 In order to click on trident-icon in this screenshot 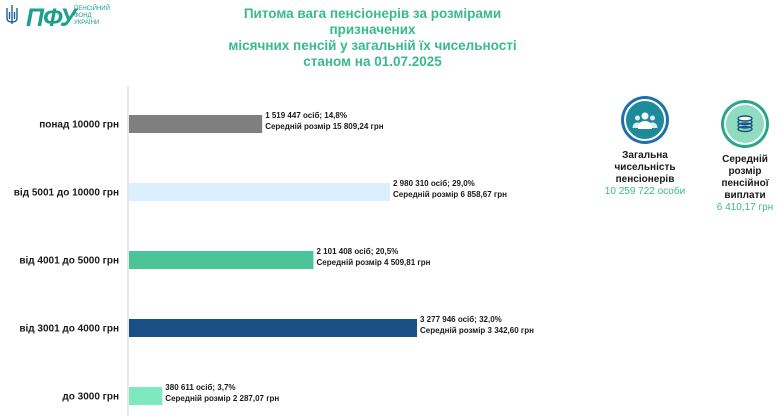, I will do `click(12, 14)`.